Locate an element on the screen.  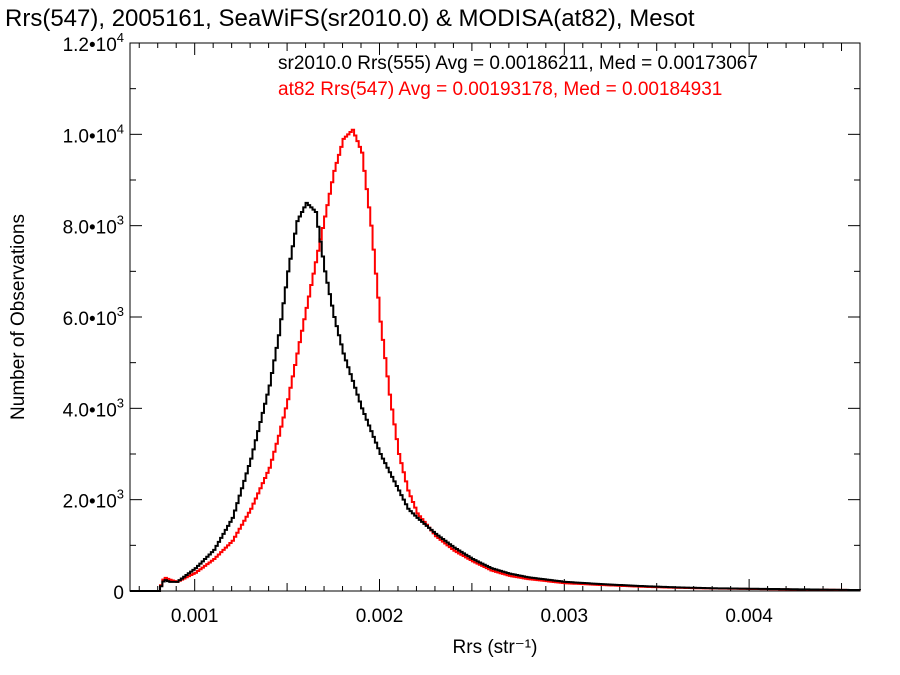
x-axis-label: Rrs (str⁻¹) is located at coordinates (495, 647).